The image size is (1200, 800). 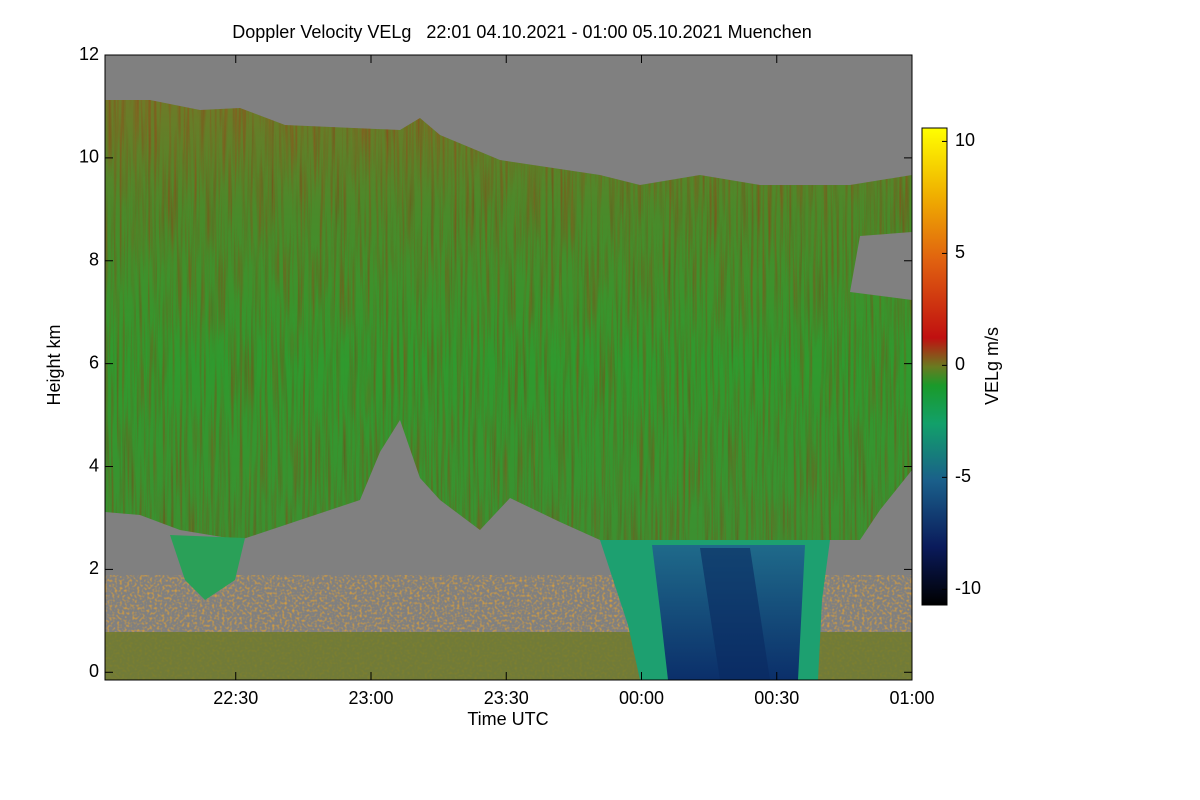 What do you see at coordinates (965, 140) in the screenshot?
I see `colorbar-tick-label: 10` at bounding box center [965, 140].